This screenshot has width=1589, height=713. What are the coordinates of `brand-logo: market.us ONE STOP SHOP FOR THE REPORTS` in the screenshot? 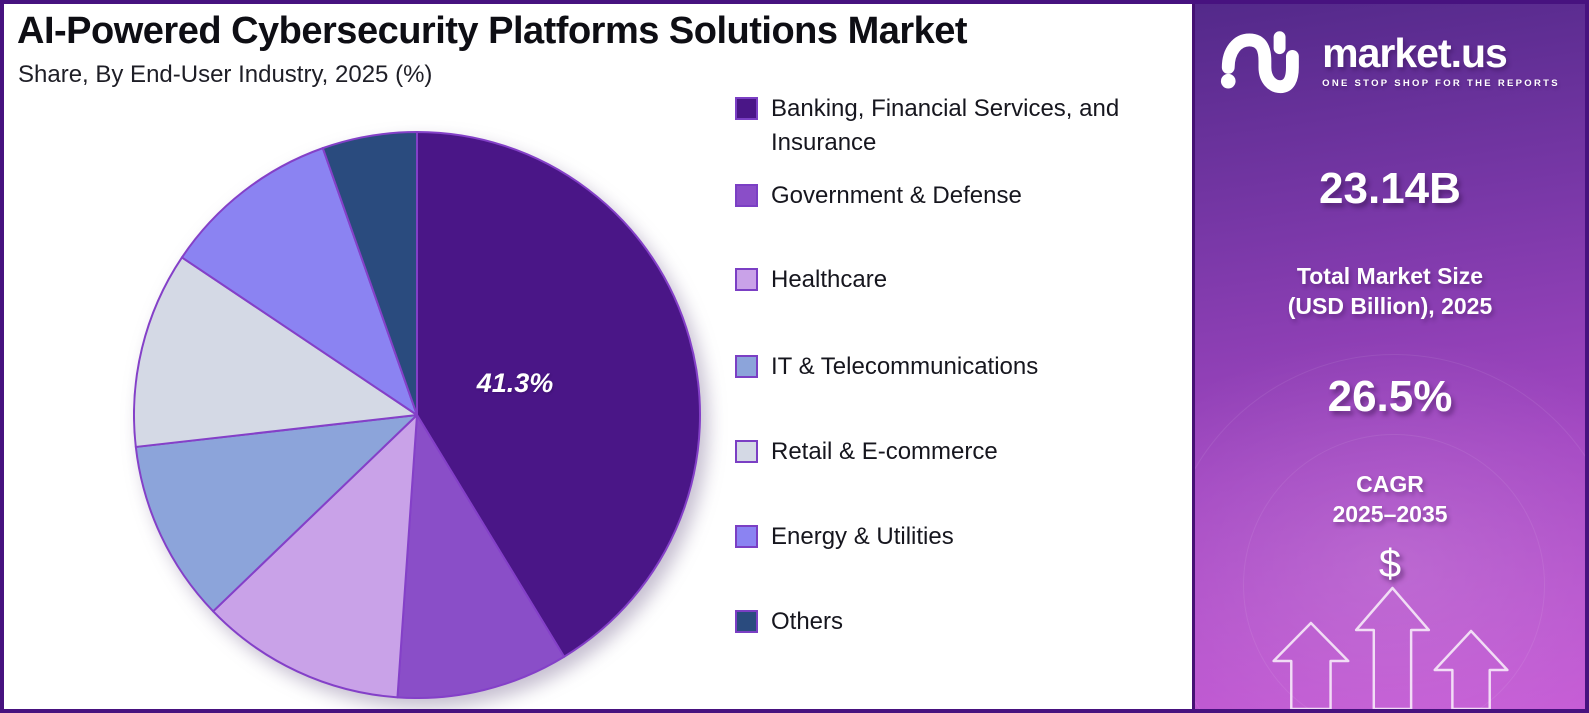 It's located at (1390, 61).